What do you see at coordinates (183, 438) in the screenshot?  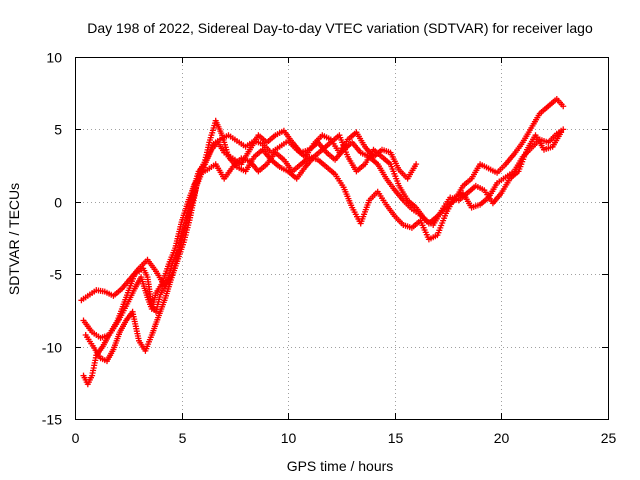 I see `x-tick-label: 5` at bounding box center [183, 438].